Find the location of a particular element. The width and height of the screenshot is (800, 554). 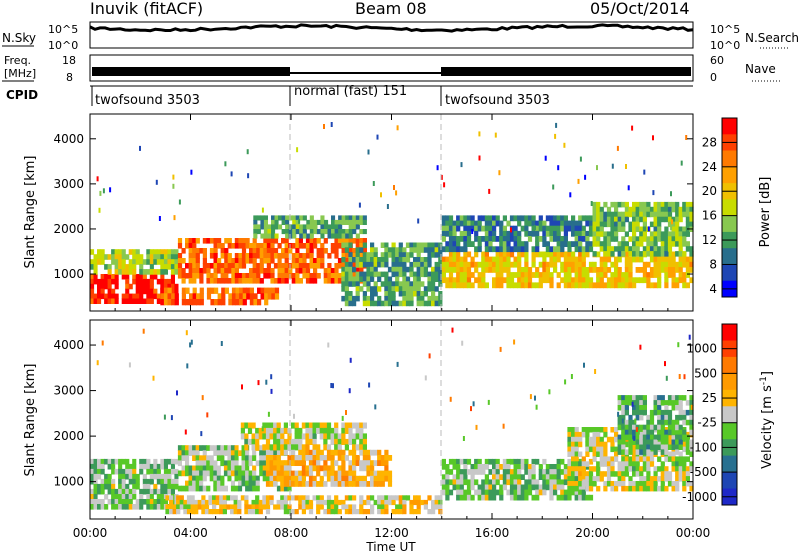

nsky-panel: N.Sky 10^5 10^0 10^5 10^0 N.Search is located at coordinates (400, 36).